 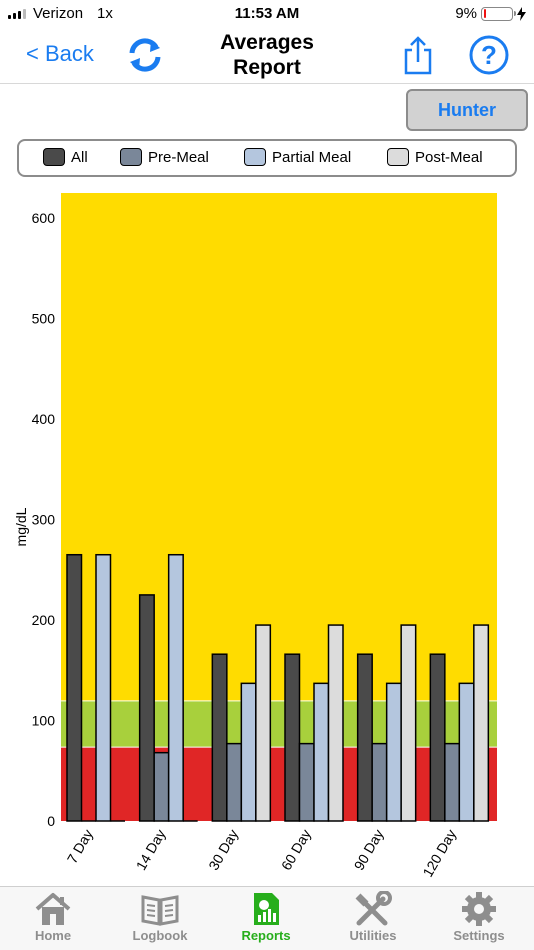 I want to click on y-tick-label: 600, so click(x=44, y=218).